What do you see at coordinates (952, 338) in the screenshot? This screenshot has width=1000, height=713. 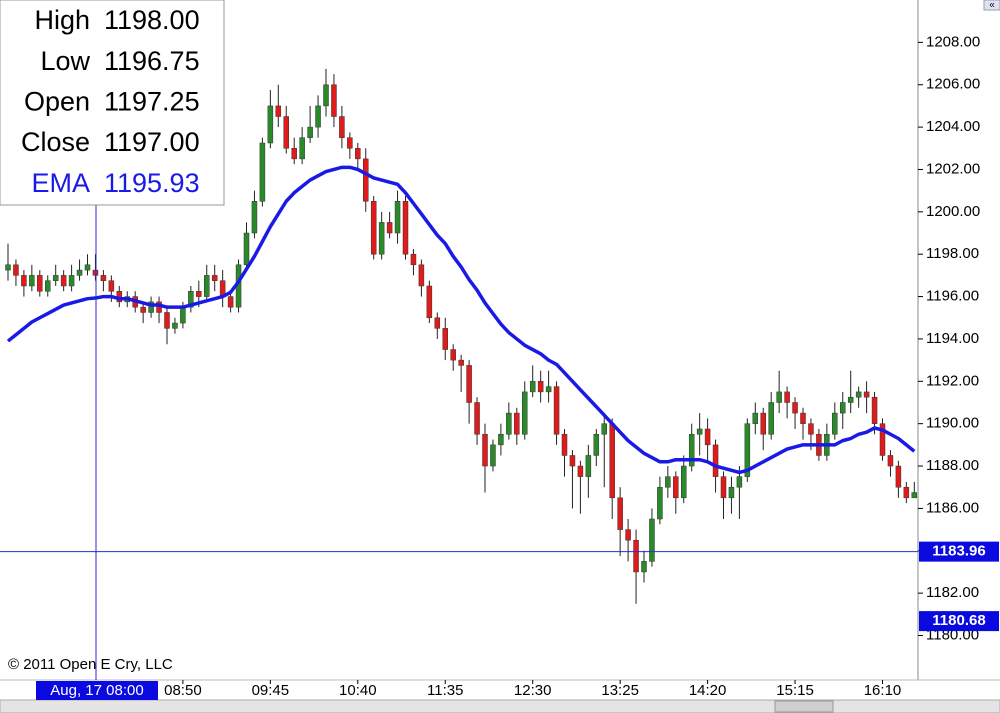 I see `y-tick-label: 1194.00` at bounding box center [952, 338].